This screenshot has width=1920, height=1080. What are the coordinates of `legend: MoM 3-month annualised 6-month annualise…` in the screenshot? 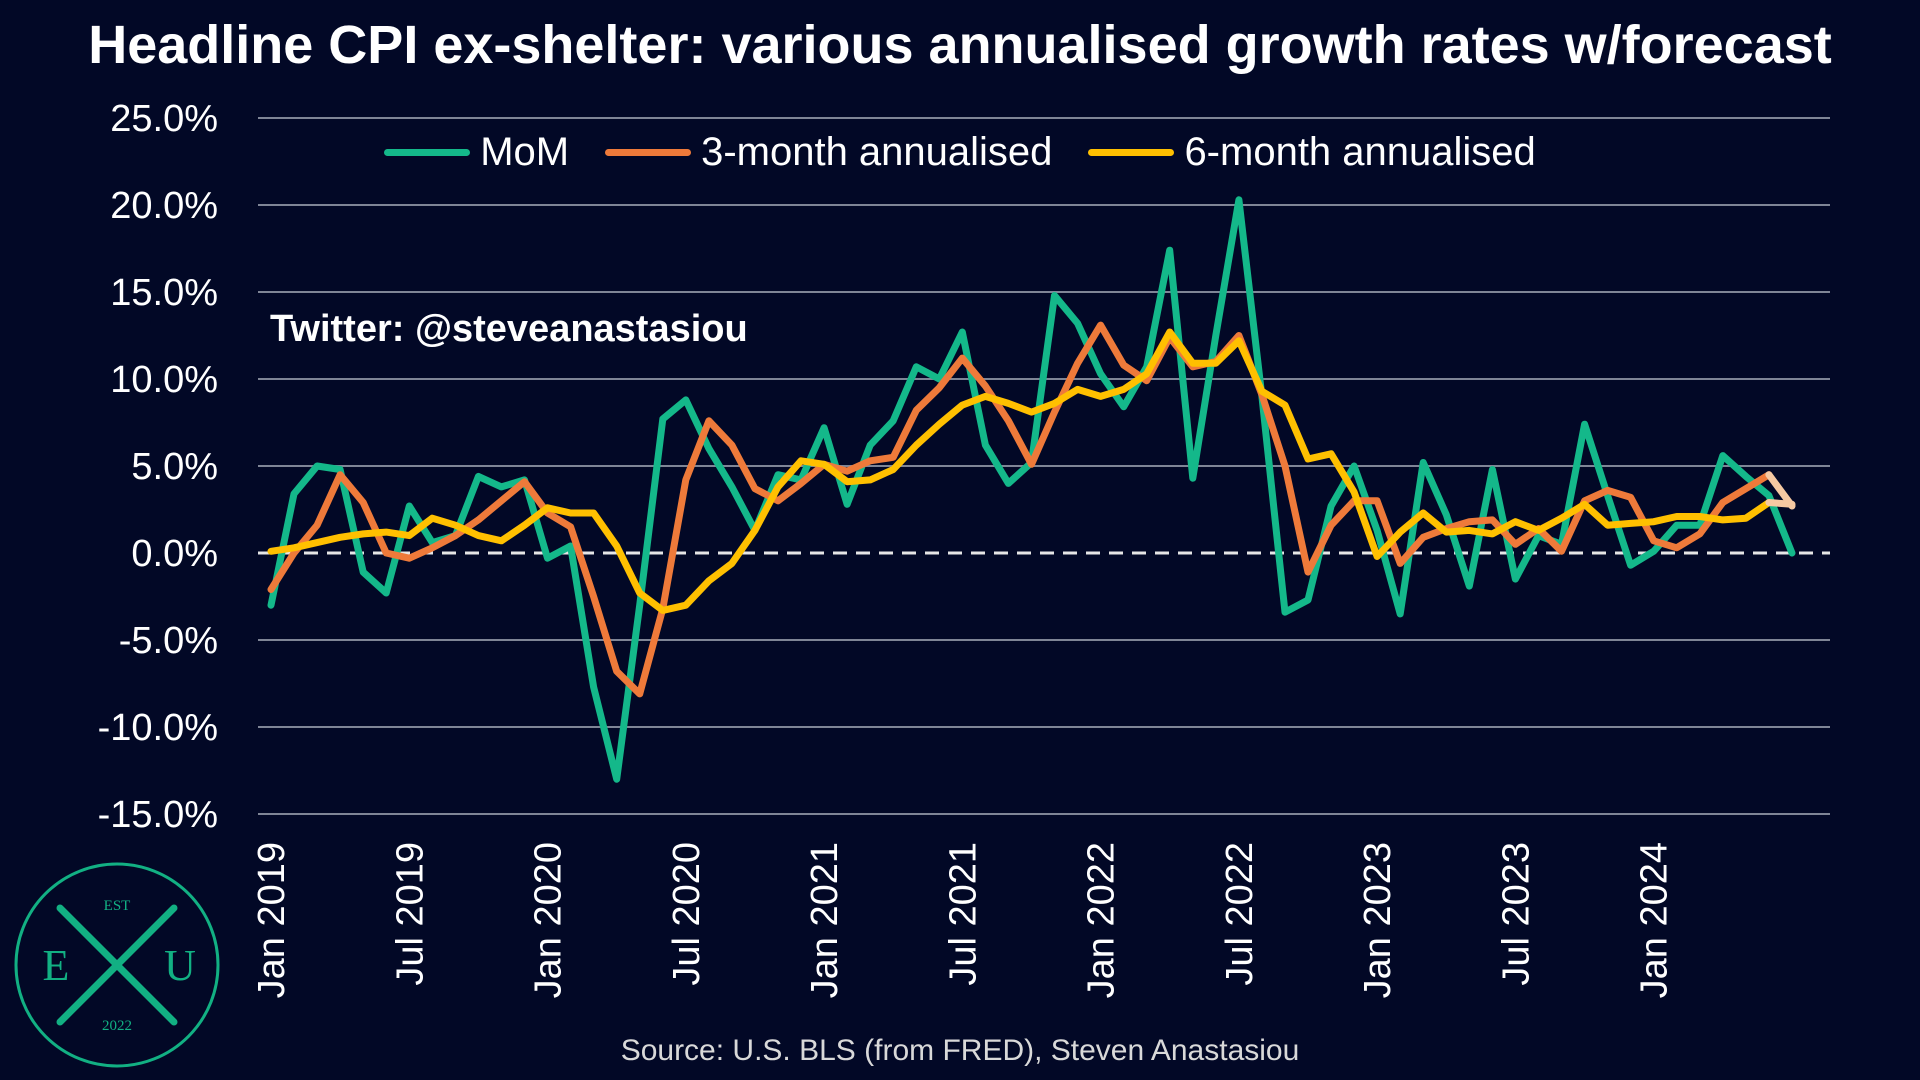 It's located at (960, 152).